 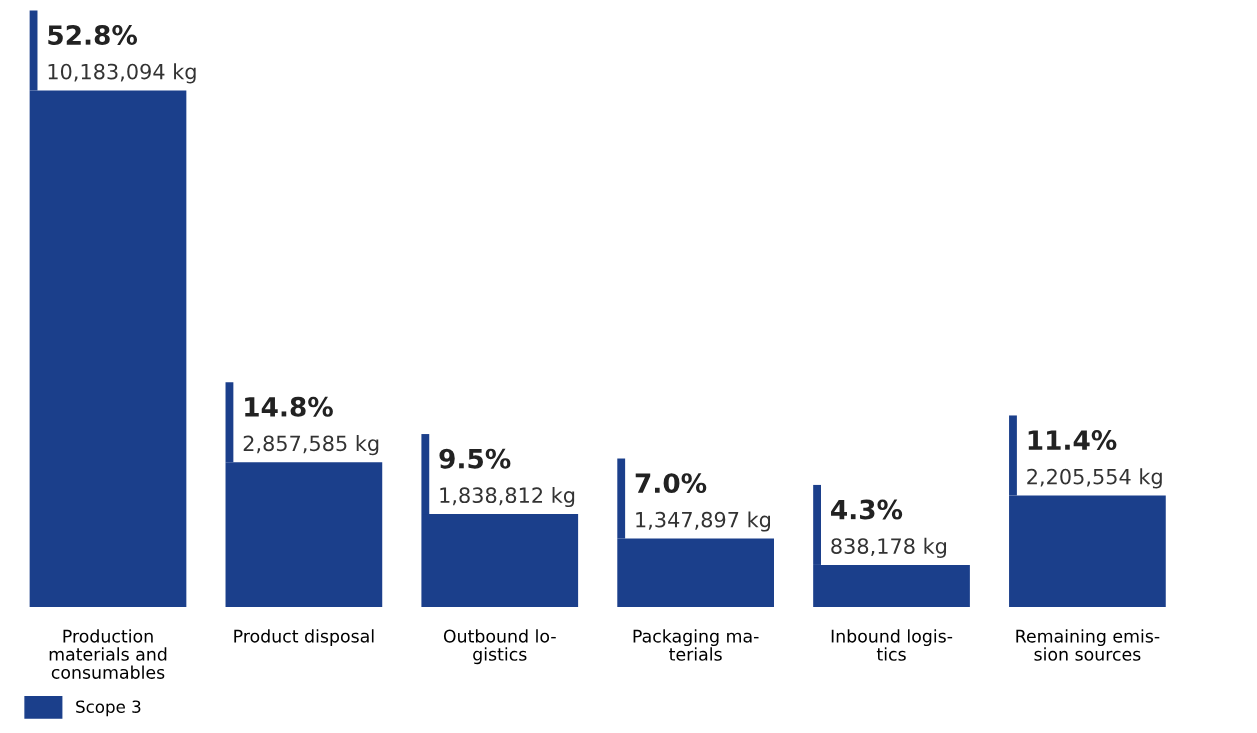 I want to click on data-label: 14.8% 2,857,585 kg, so click(x=311, y=426).